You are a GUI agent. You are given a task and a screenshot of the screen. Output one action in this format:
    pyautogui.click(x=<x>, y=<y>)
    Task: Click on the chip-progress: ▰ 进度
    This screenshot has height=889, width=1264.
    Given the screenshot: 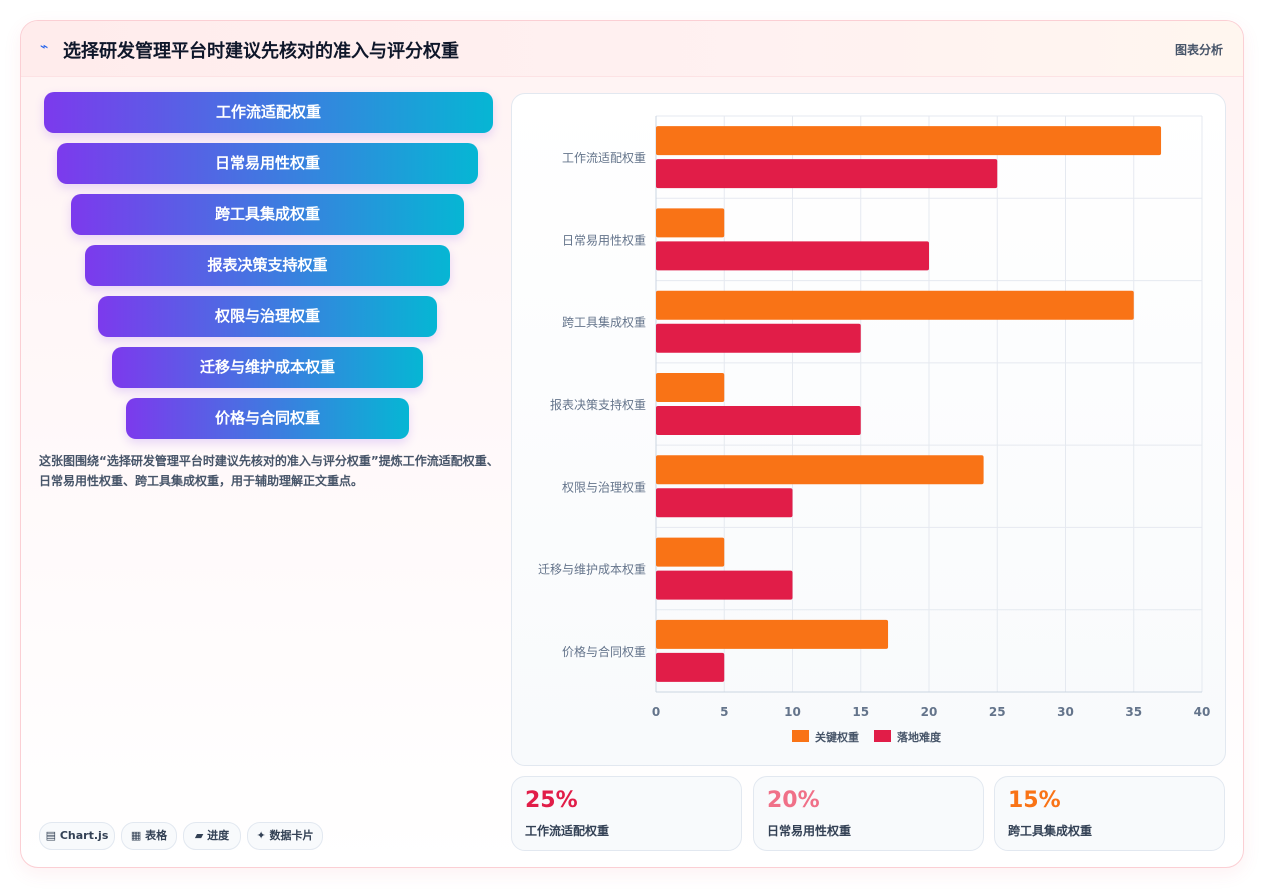 What is the action you would take?
    pyautogui.click(x=212, y=836)
    